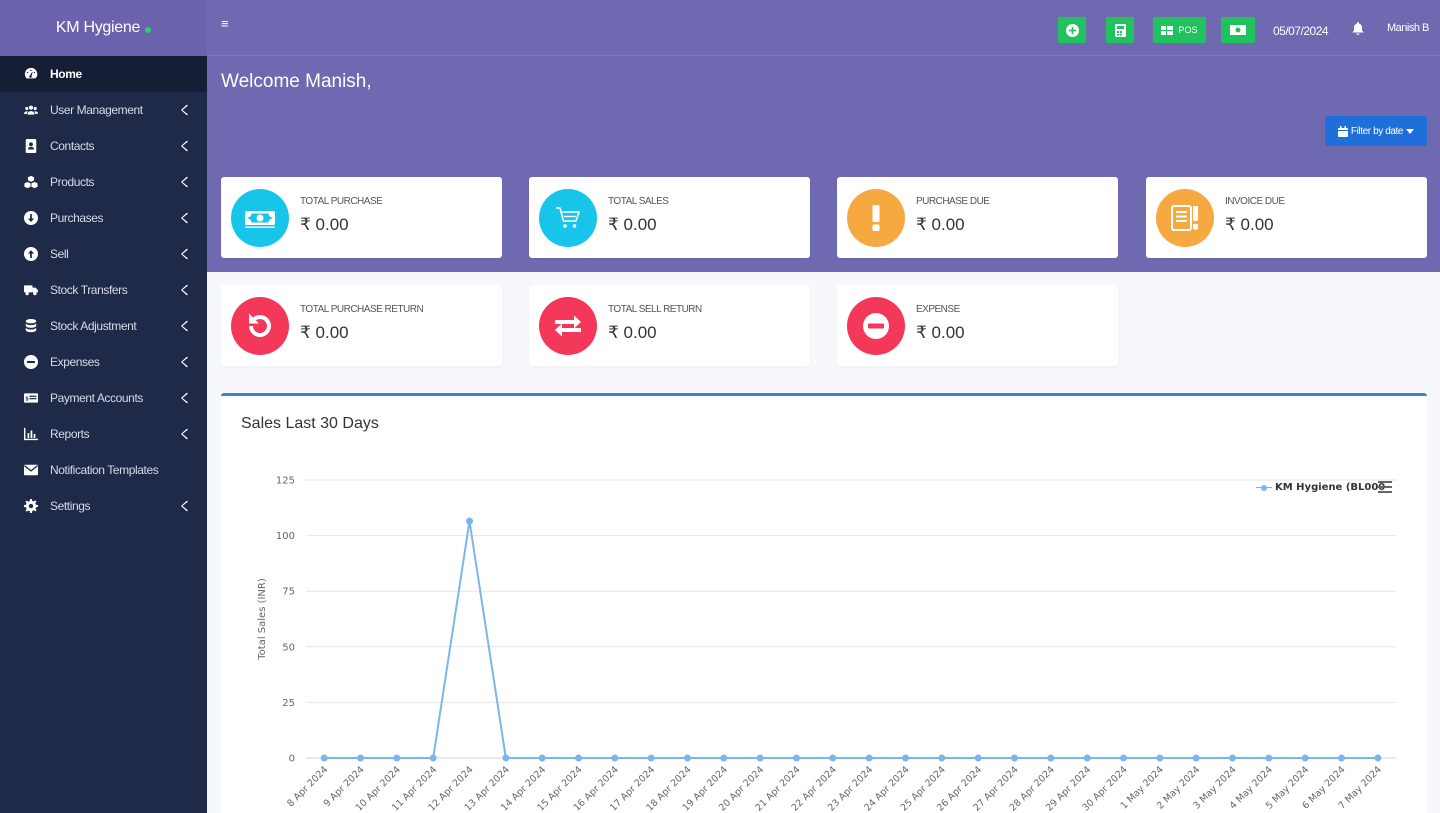  I want to click on add-button, so click(1072, 30).